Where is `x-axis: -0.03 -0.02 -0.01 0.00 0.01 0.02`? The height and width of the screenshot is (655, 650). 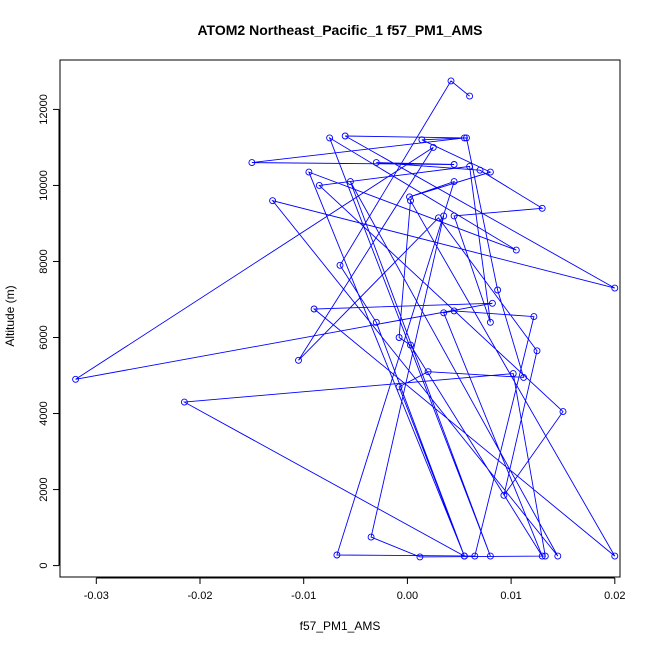
x-axis: -0.03 -0.02 -0.01 0.00 0.01 0.02 is located at coordinates (355, 589).